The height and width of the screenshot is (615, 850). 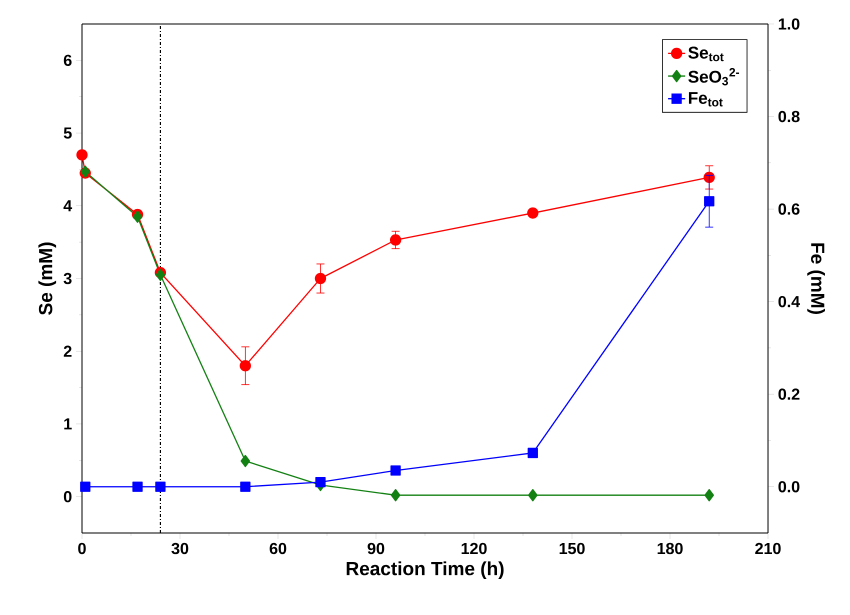 I want to click on y-tick-label: 3, so click(x=68, y=278).